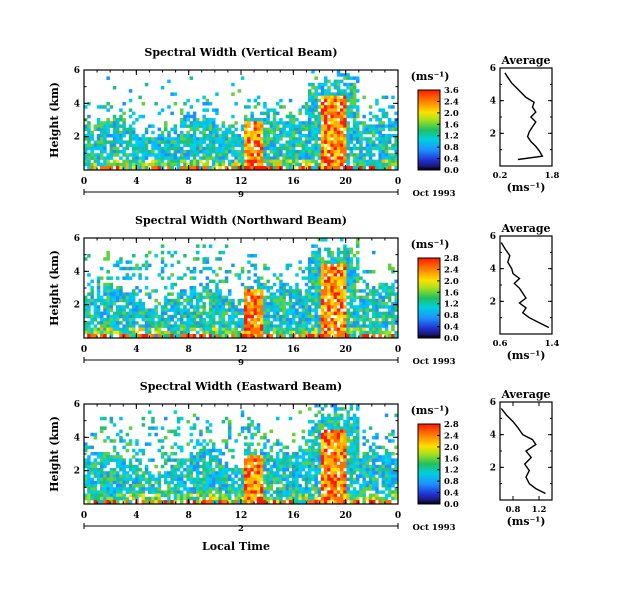 The width and height of the screenshot is (618, 598). I want to click on average-panel: Average 2 4 6 0.2 1.8(ms⁻¹), so click(525, 124).